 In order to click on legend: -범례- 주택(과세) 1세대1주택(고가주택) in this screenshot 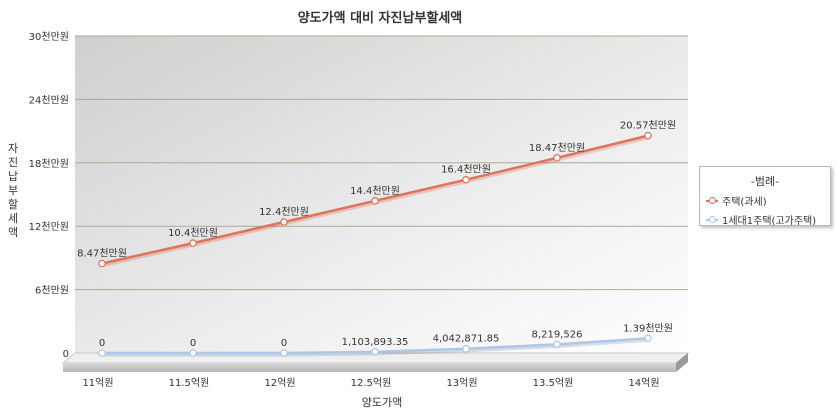, I will do `click(765, 196)`.